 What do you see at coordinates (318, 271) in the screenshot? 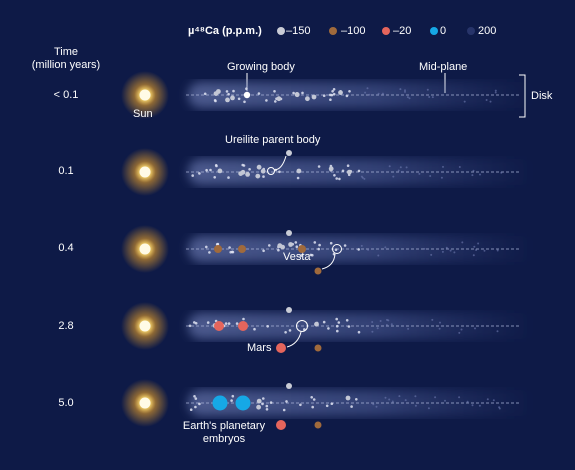
I see `vesta-body` at bounding box center [318, 271].